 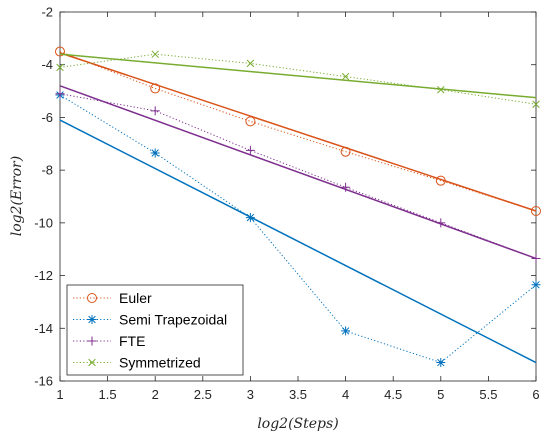 What do you see at coordinates (47, 64) in the screenshot?
I see `y-tick-label: -4` at bounding box center [47, 64].